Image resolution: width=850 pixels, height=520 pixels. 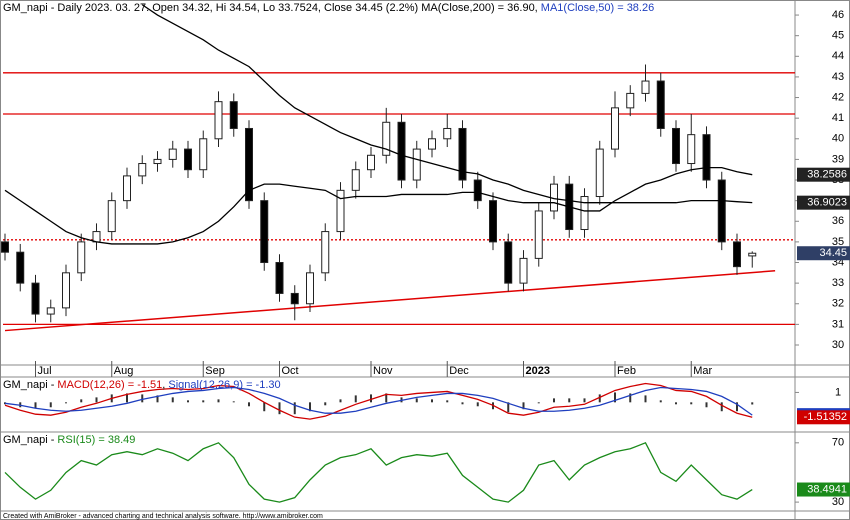 I want to click on y-tick-label: 44, so click(x=838, y=56).